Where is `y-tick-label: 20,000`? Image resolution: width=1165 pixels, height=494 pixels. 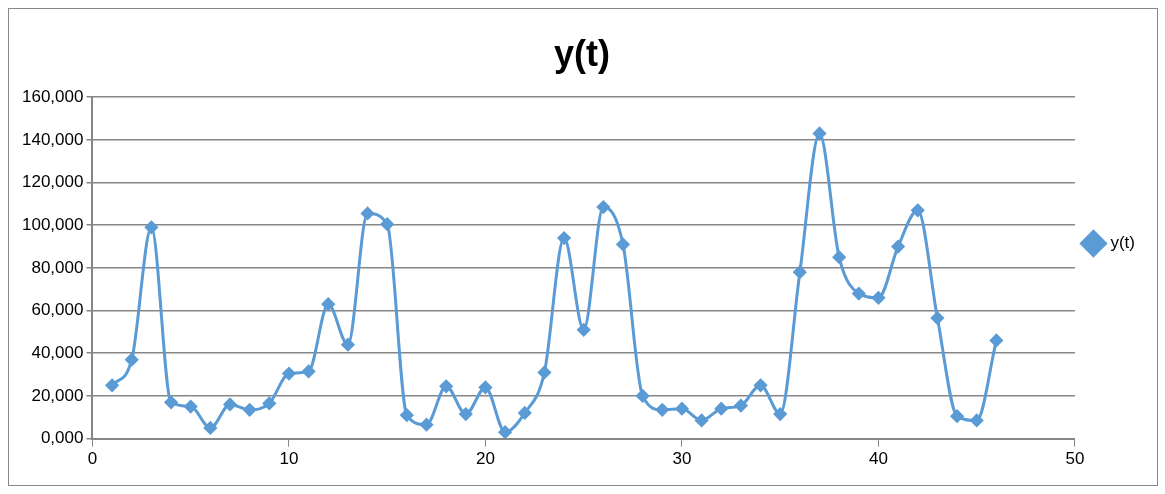 y-tick-label: 20,000 is located at coordinates (57, 395).